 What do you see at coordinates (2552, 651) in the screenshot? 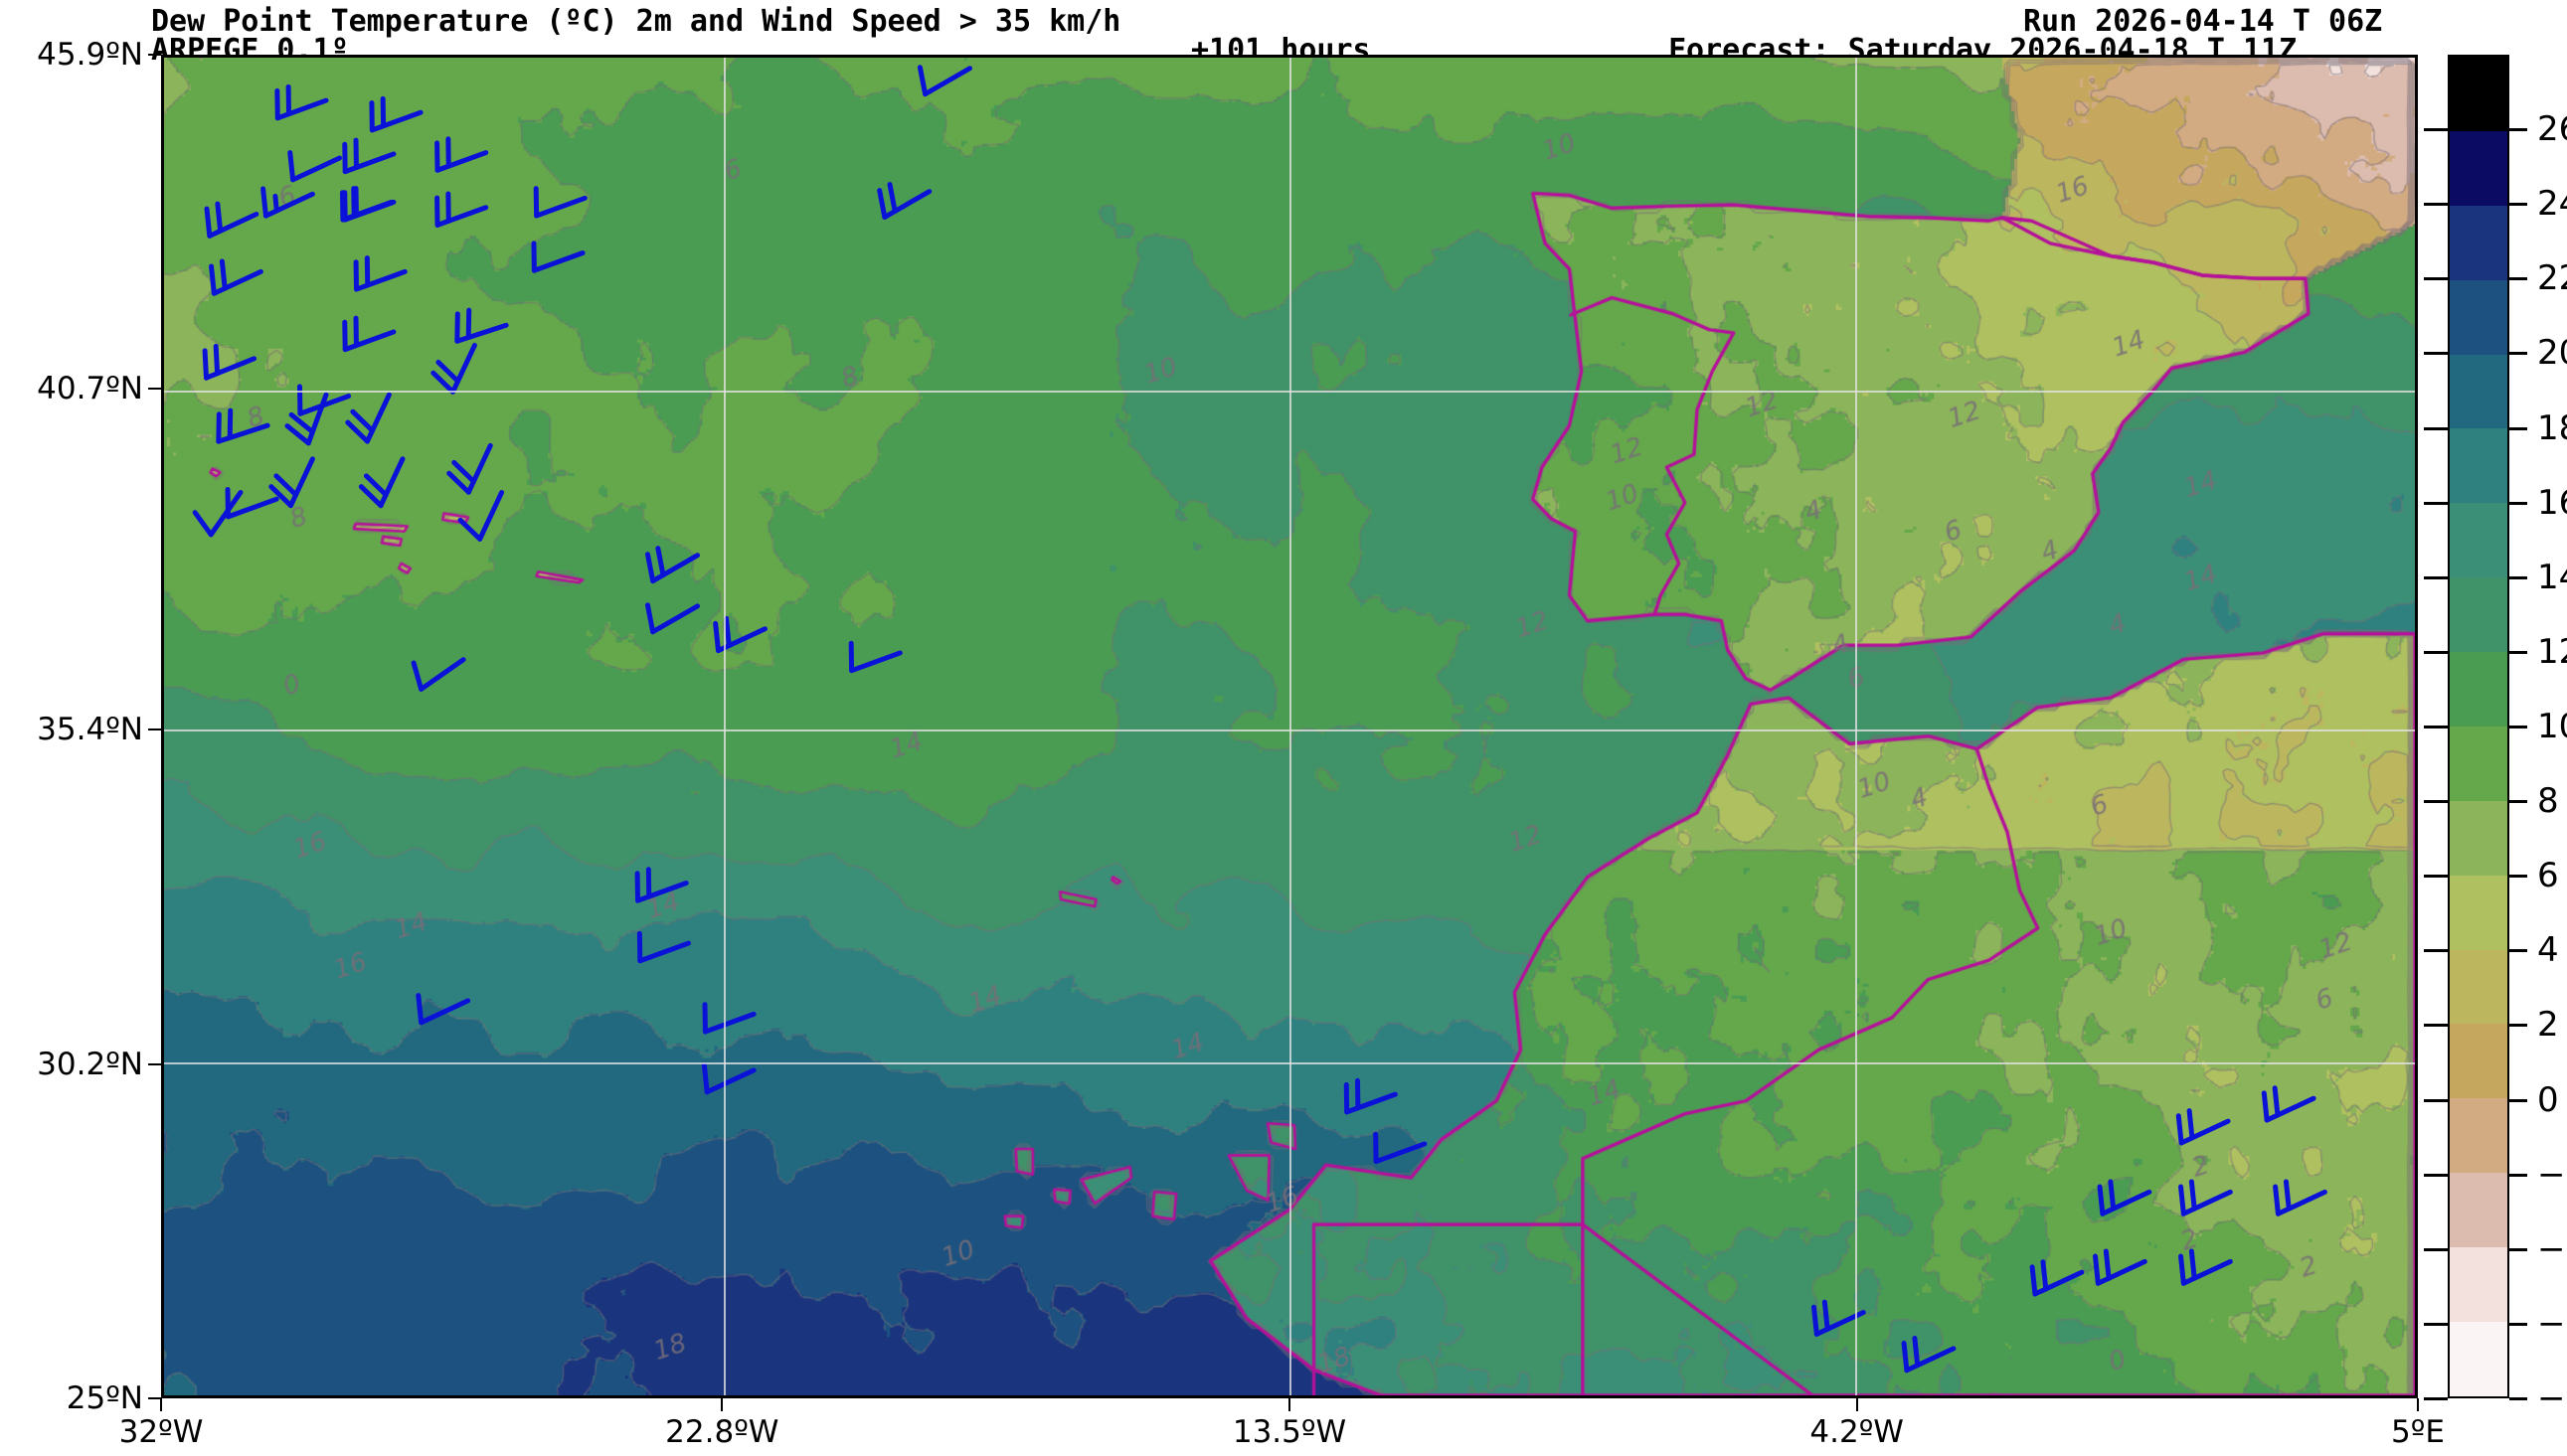
I see `colorbar-label: 12` at bounding box center [2552, 651].